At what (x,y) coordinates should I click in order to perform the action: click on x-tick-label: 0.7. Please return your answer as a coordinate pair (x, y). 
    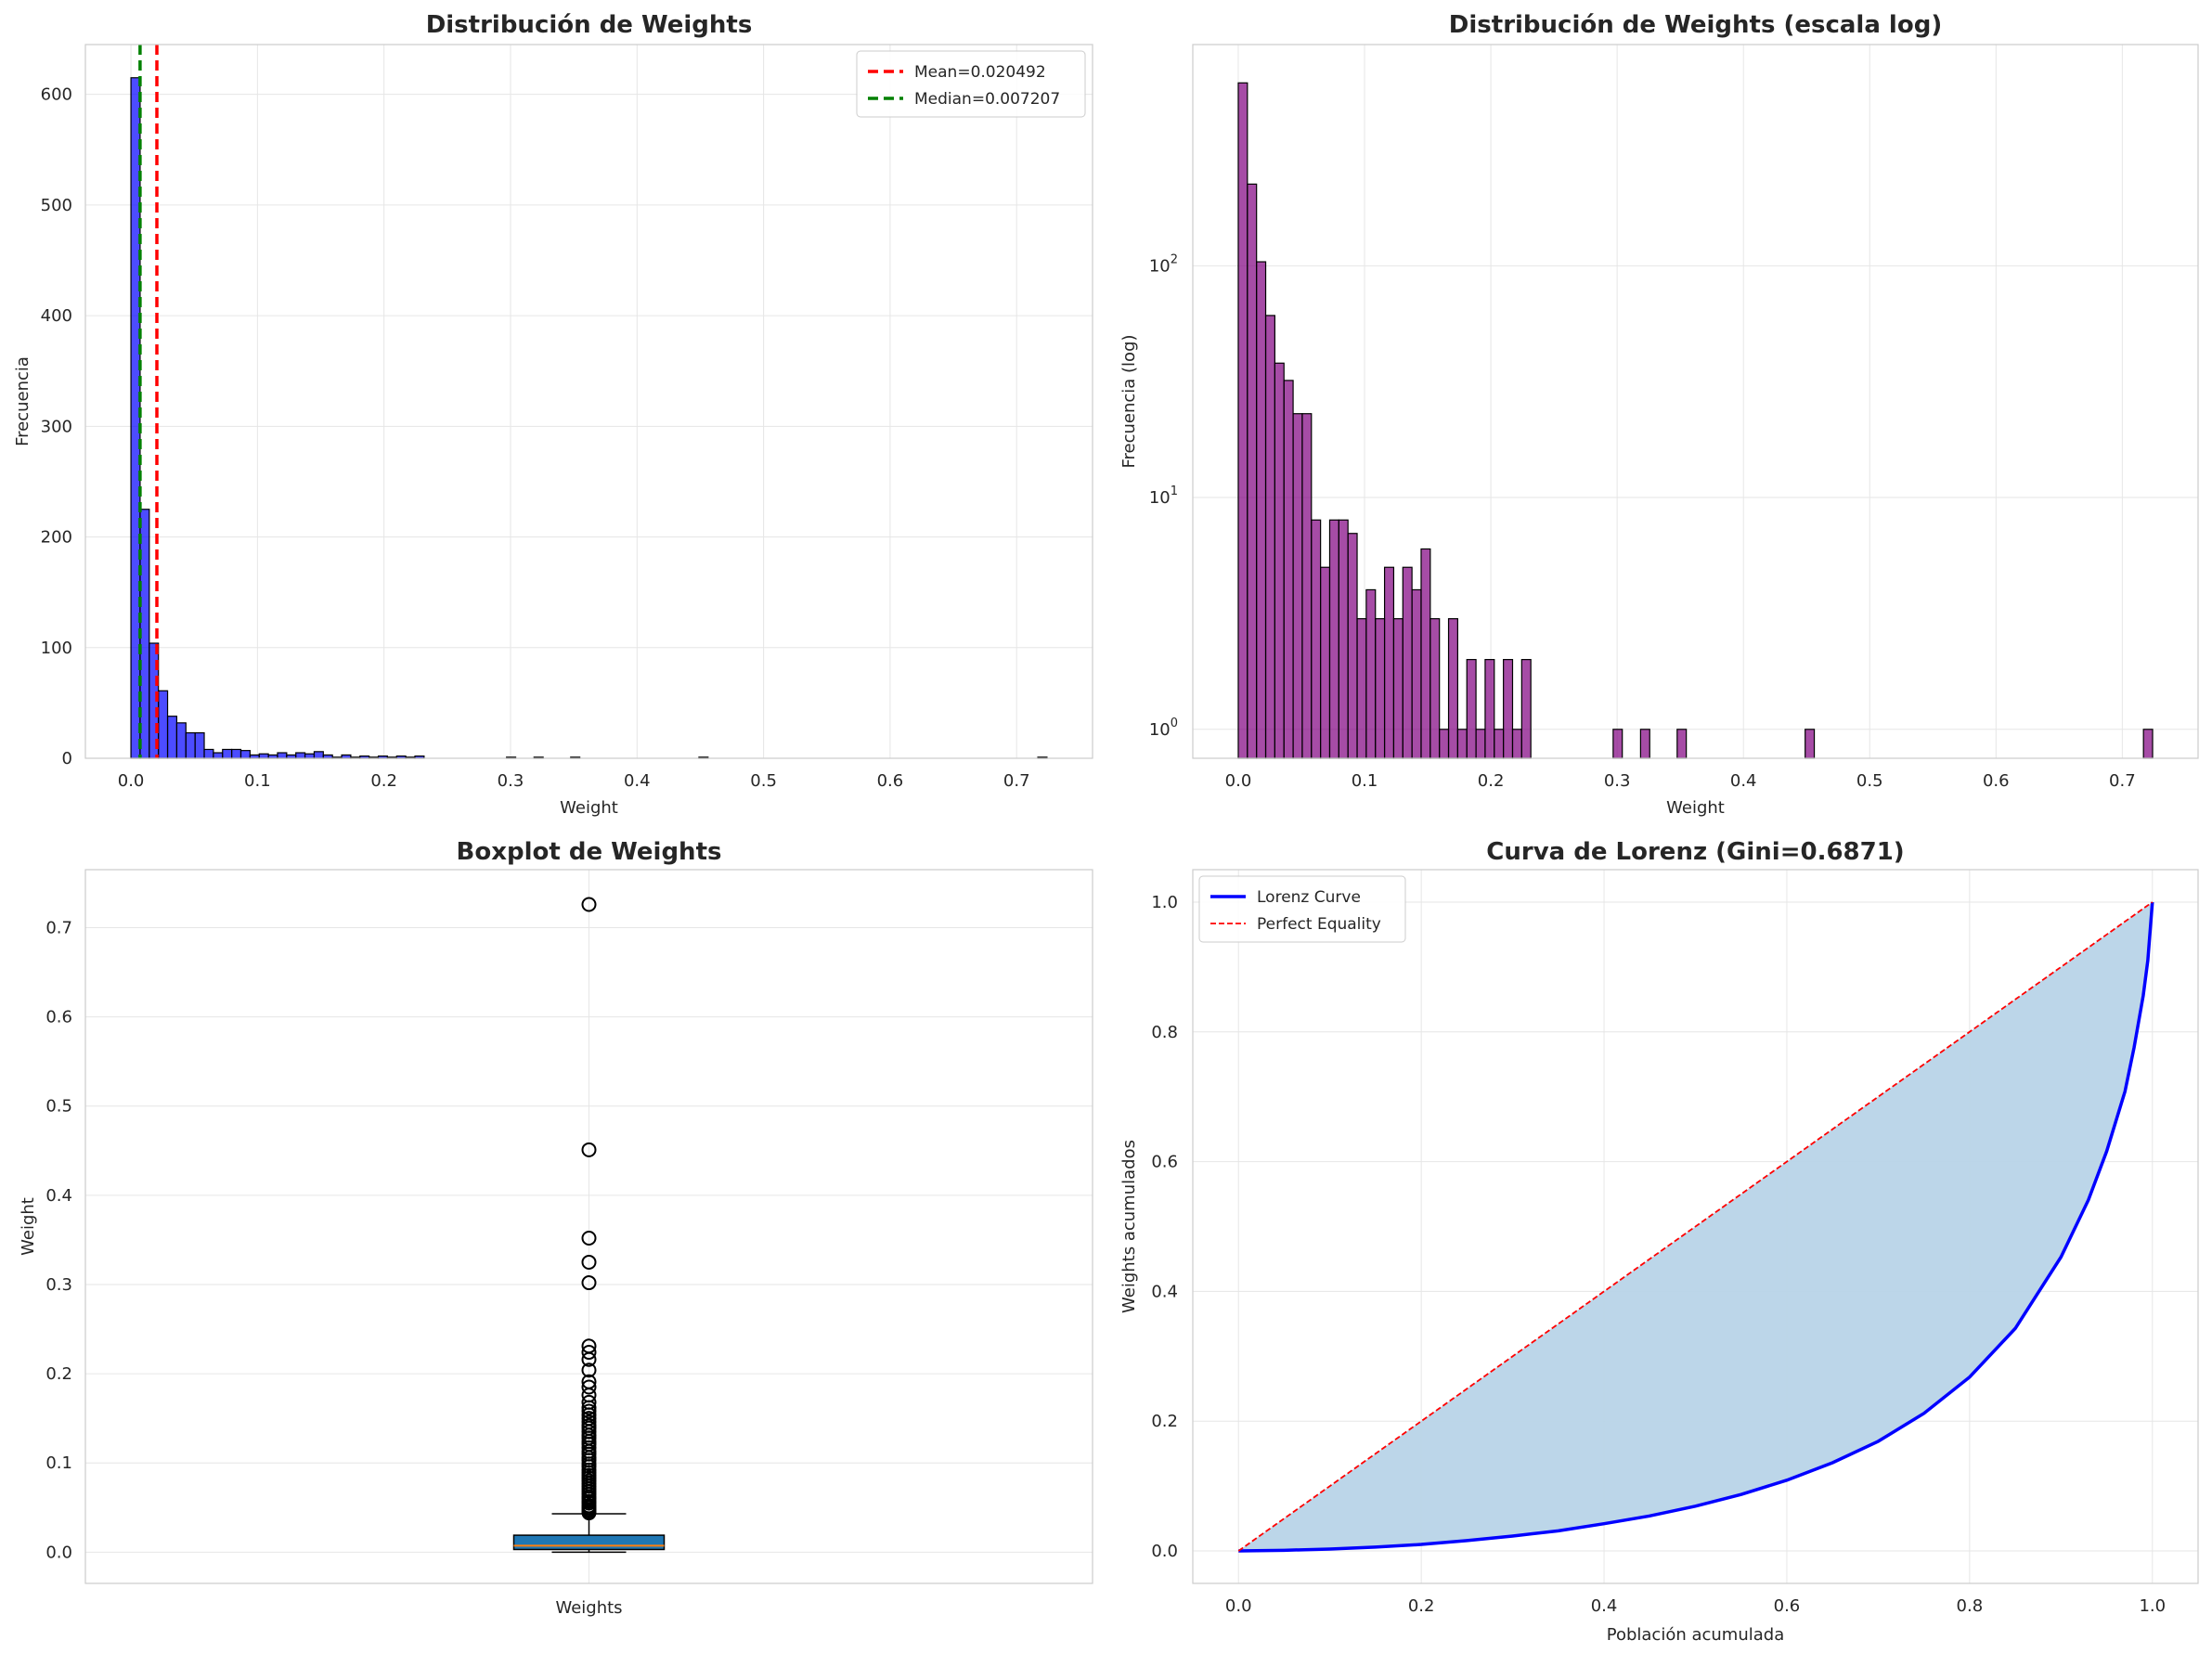
    Looking at the image, I should click on (2122, 781).